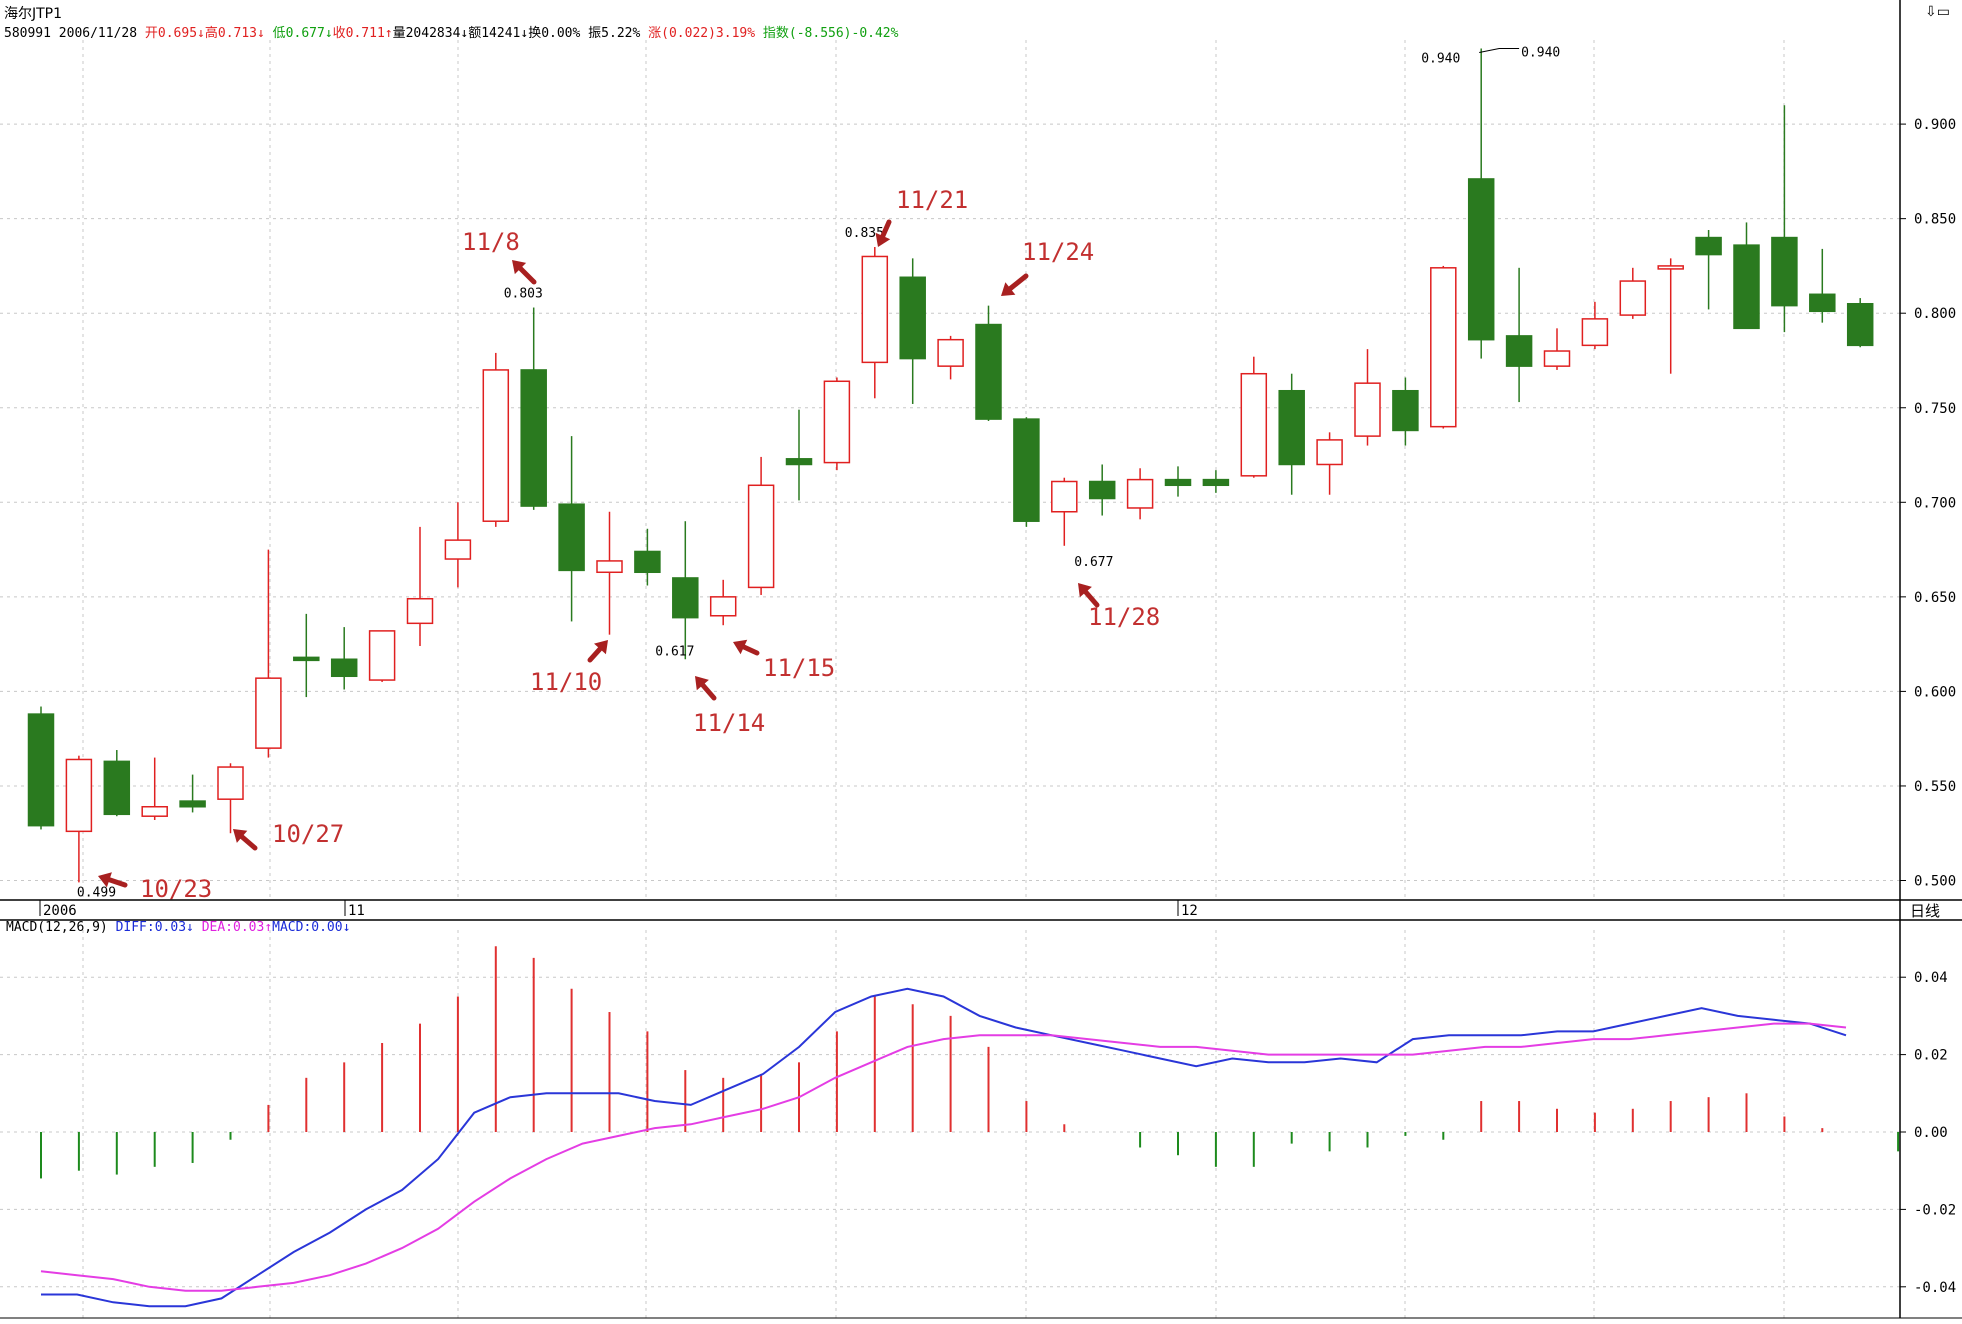 The height and width of the screenshot is (1324, 1962). What do you see at coordinates (1931, 978) in the screenshot?
I see `y-tick-label: 0.04` at bounding box center [1931, 978].